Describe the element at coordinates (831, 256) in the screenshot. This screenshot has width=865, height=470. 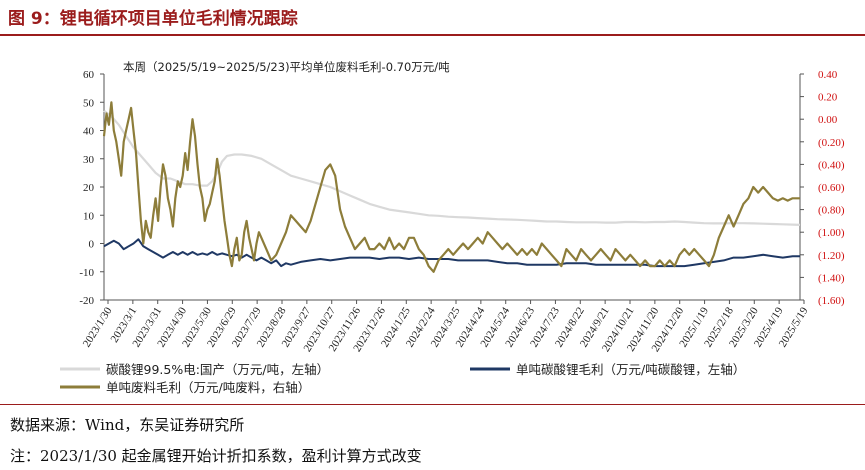
I see `y-right-tick-label: (1.20)` at that location.